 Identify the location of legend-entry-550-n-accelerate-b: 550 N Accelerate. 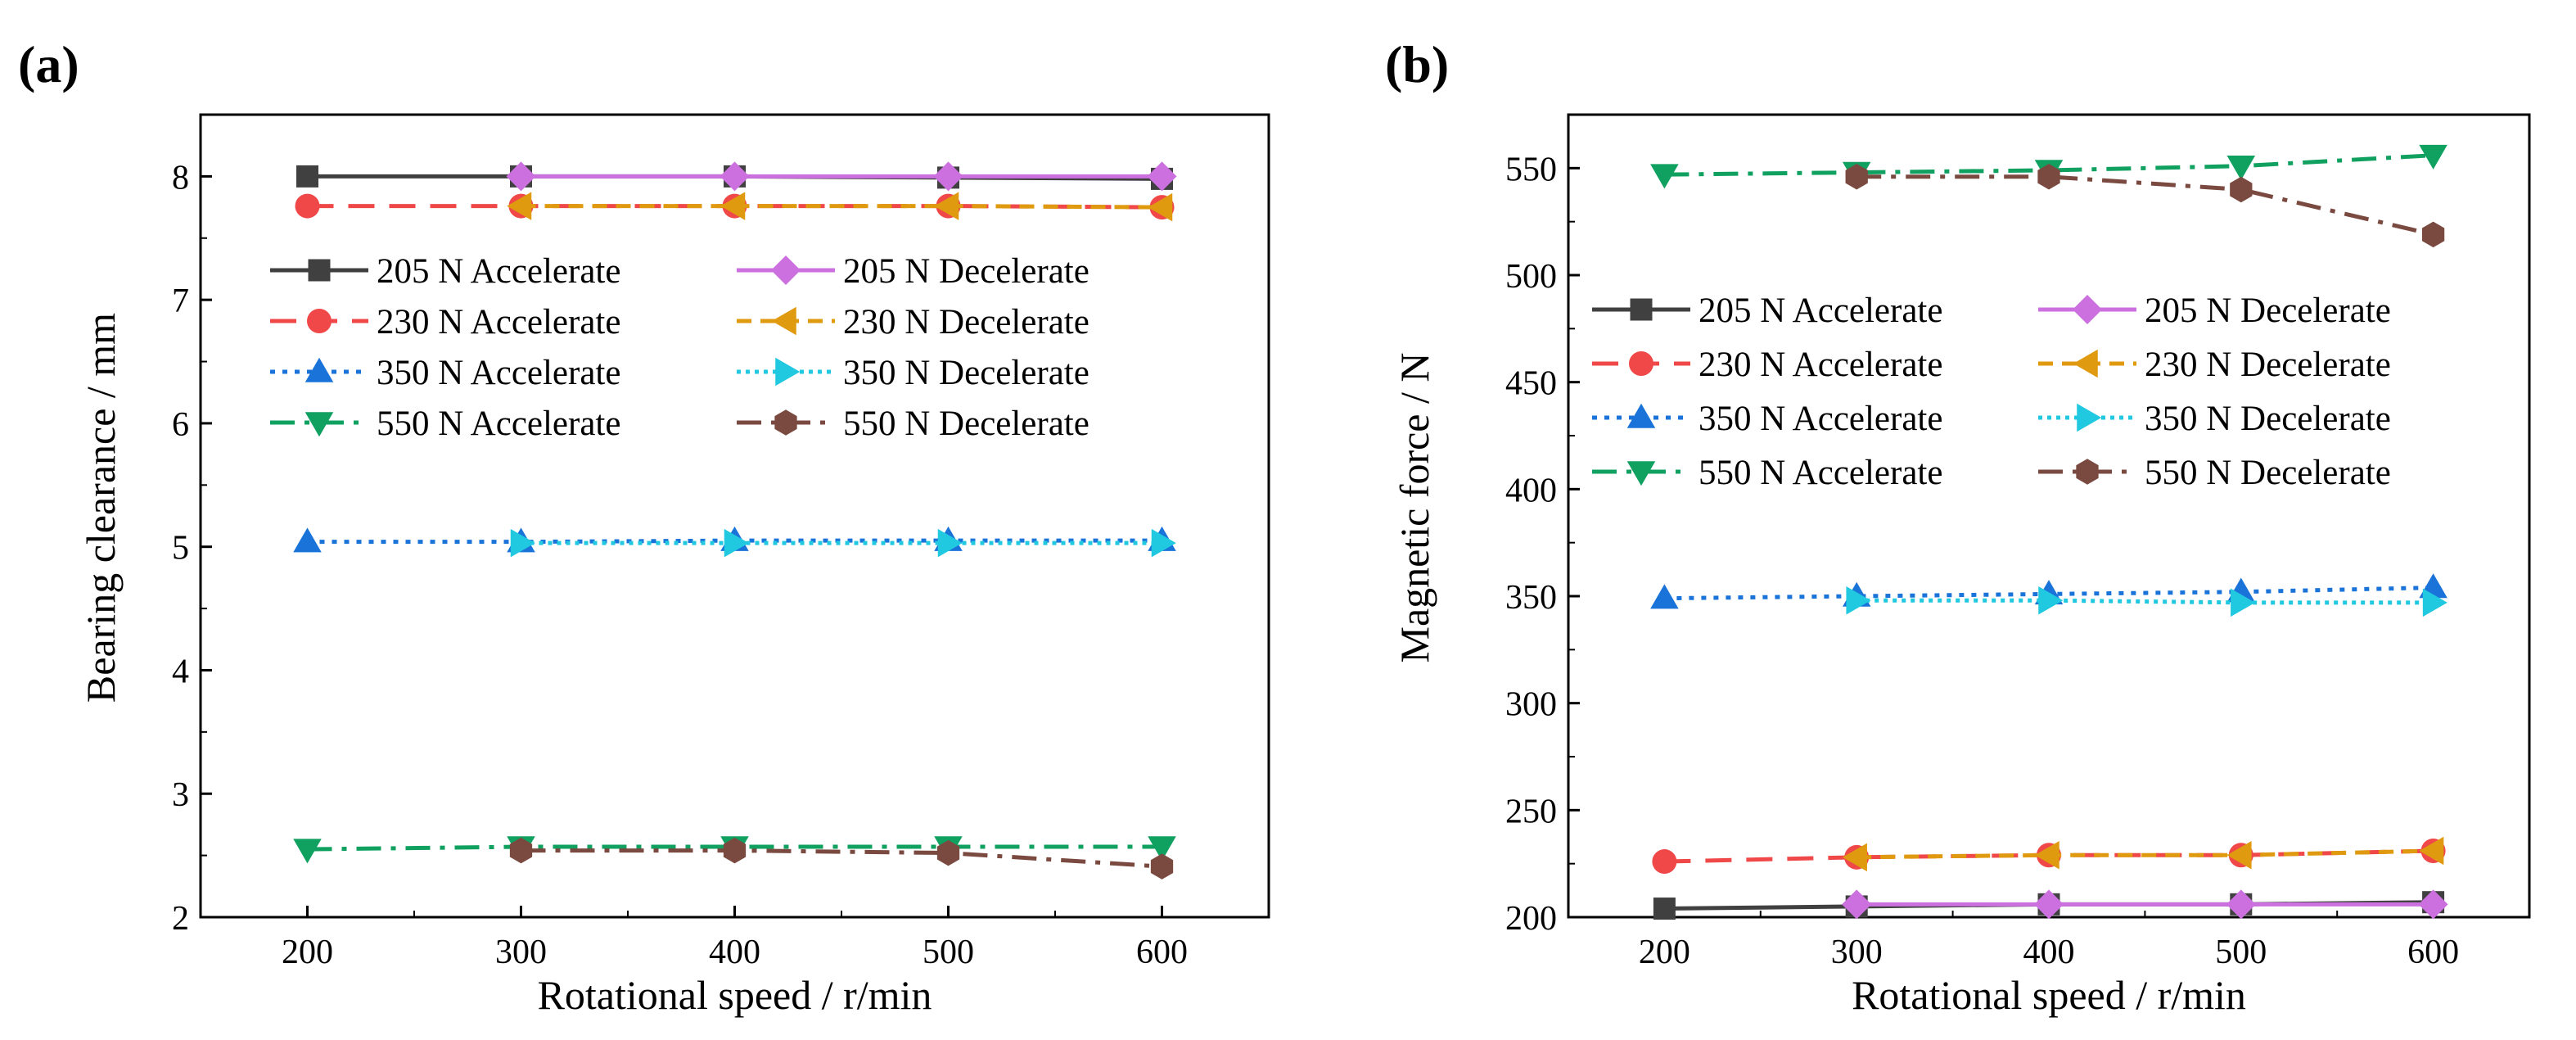
(1767, 473).